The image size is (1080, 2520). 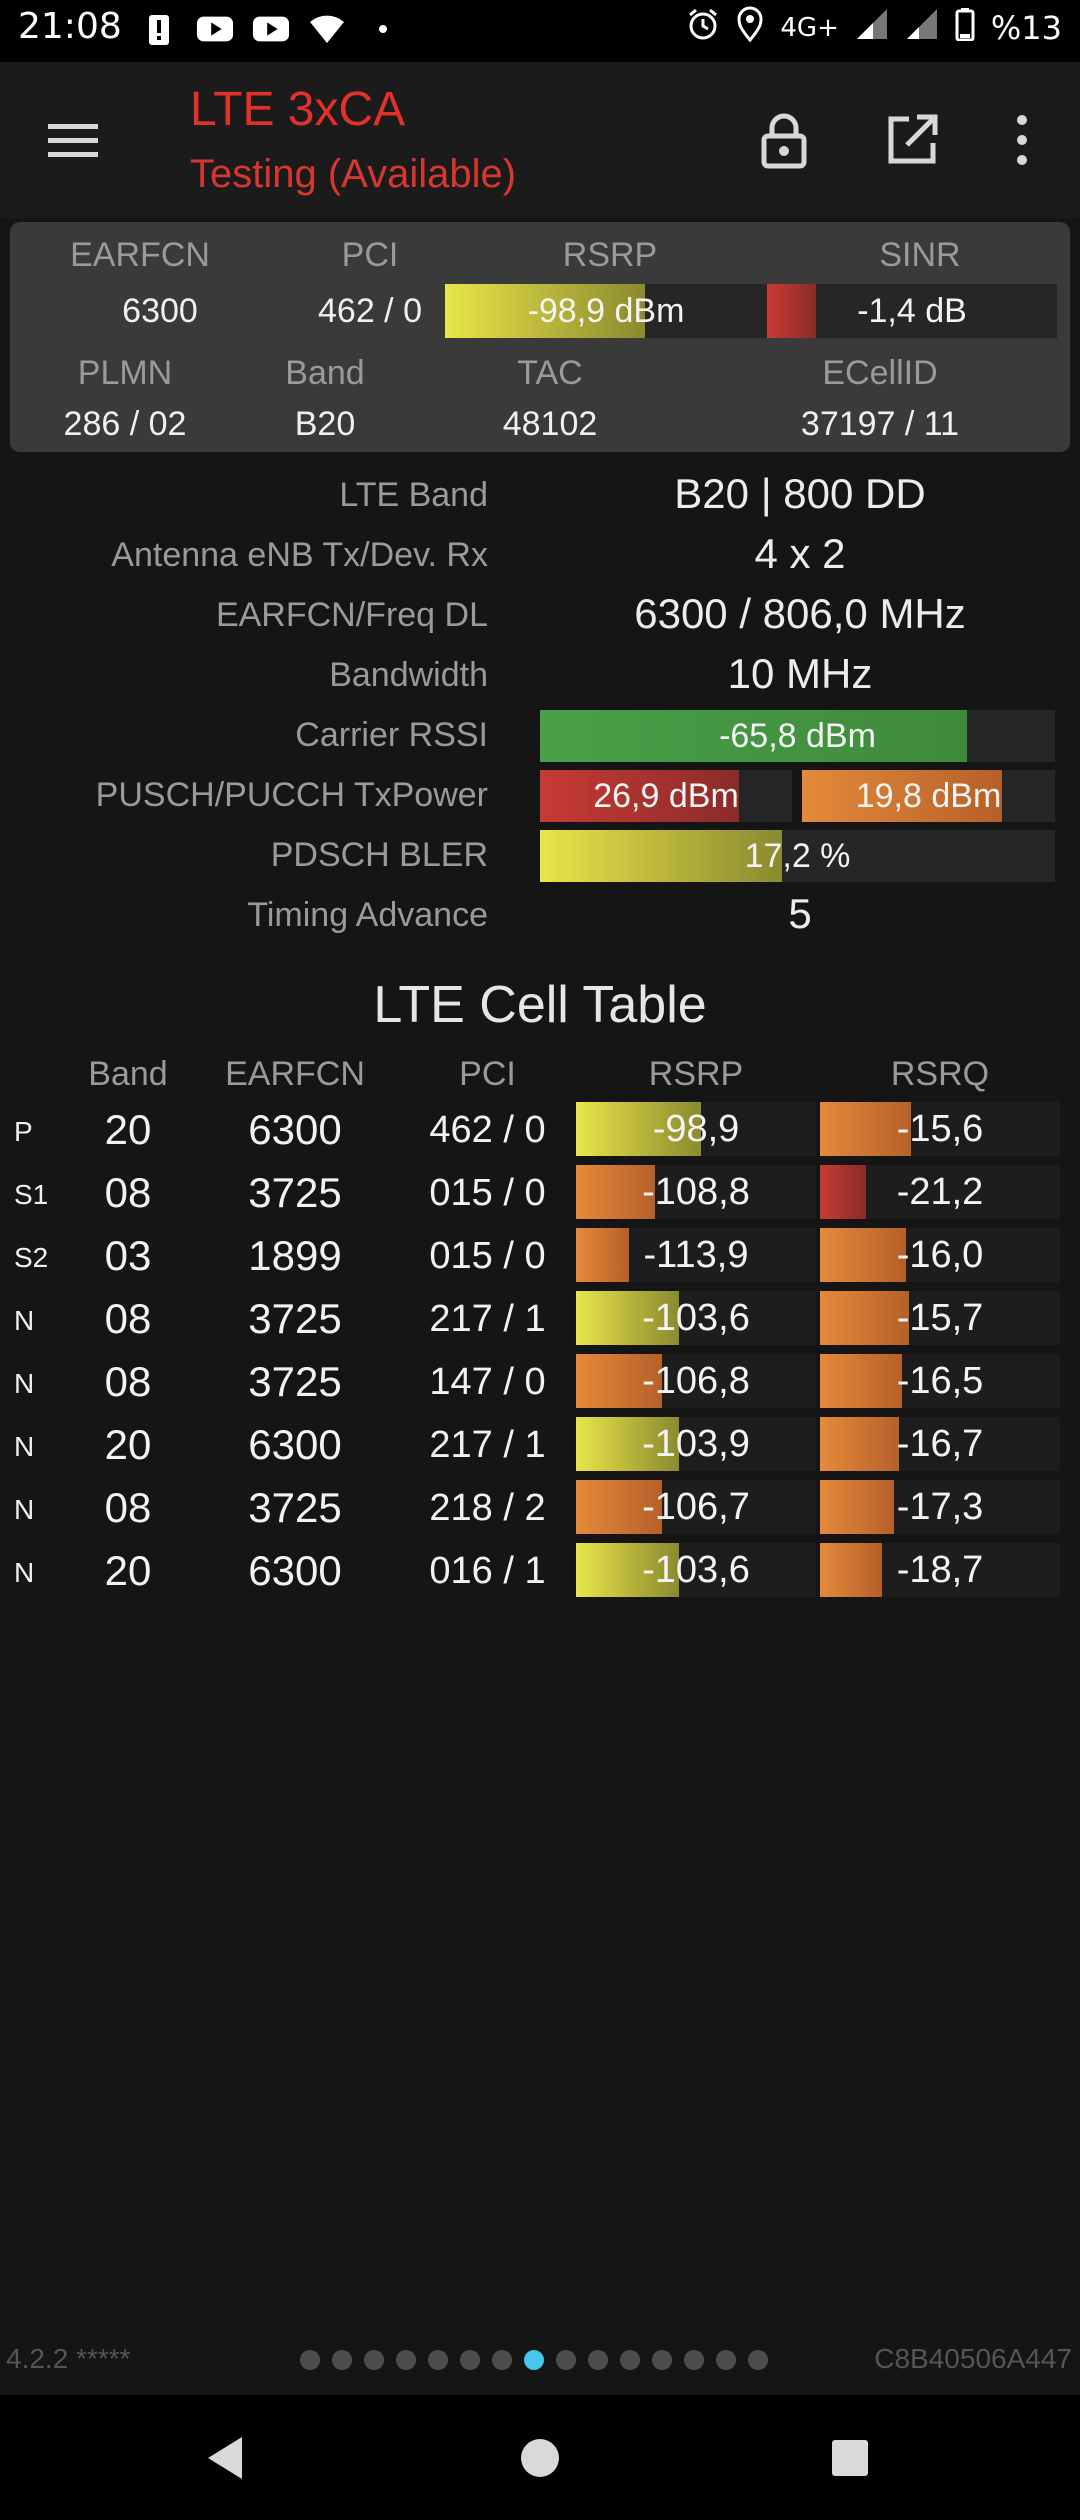 I want to click on status-time: 21:08, so click(x=70, y=26).